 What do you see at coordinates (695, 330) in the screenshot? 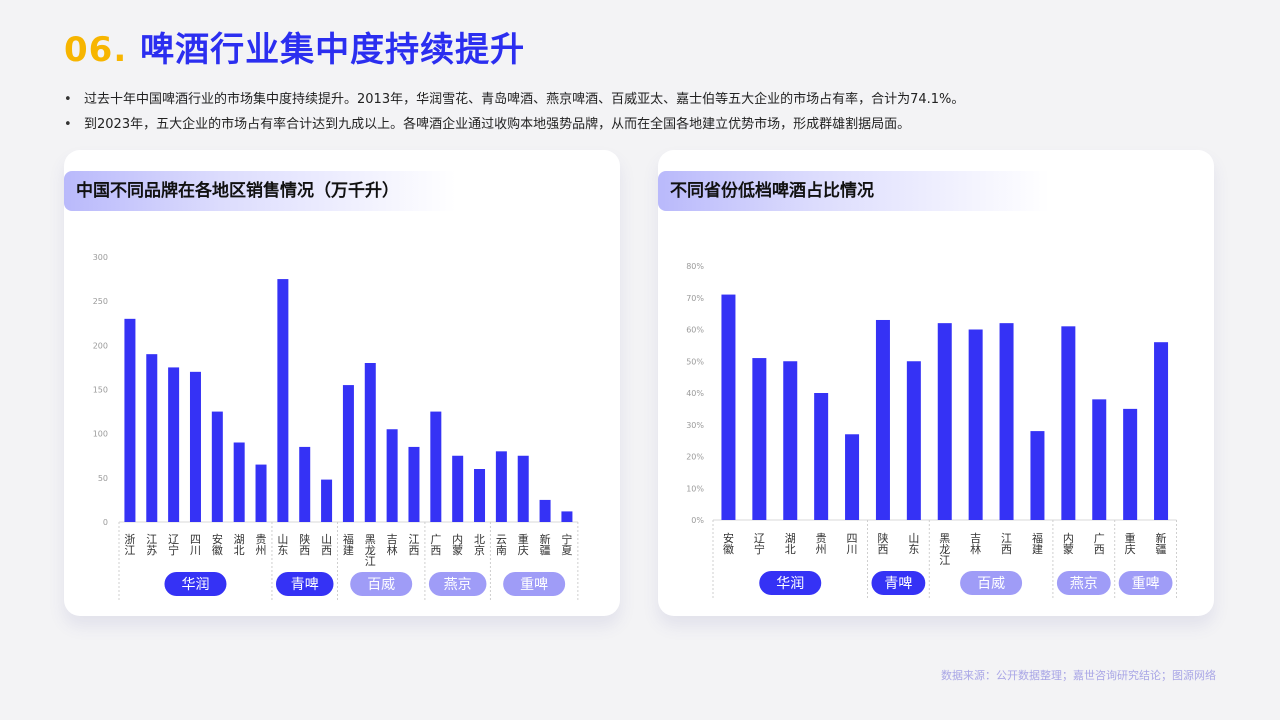
I see `y-tick-label: 60%` at bounding box center [695, 330].